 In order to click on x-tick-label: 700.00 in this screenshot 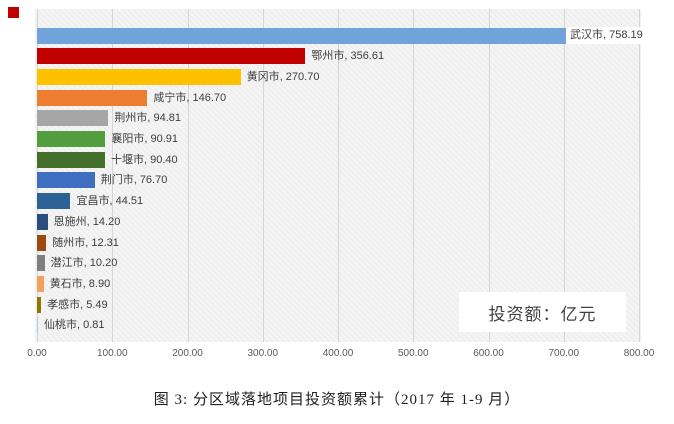, I will do `click(564, 353)`.